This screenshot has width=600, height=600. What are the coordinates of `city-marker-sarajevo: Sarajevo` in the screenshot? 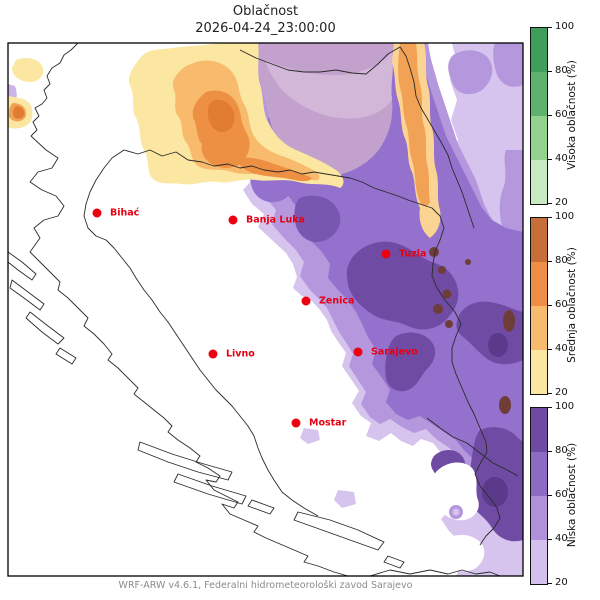 It's located at (385, 352).